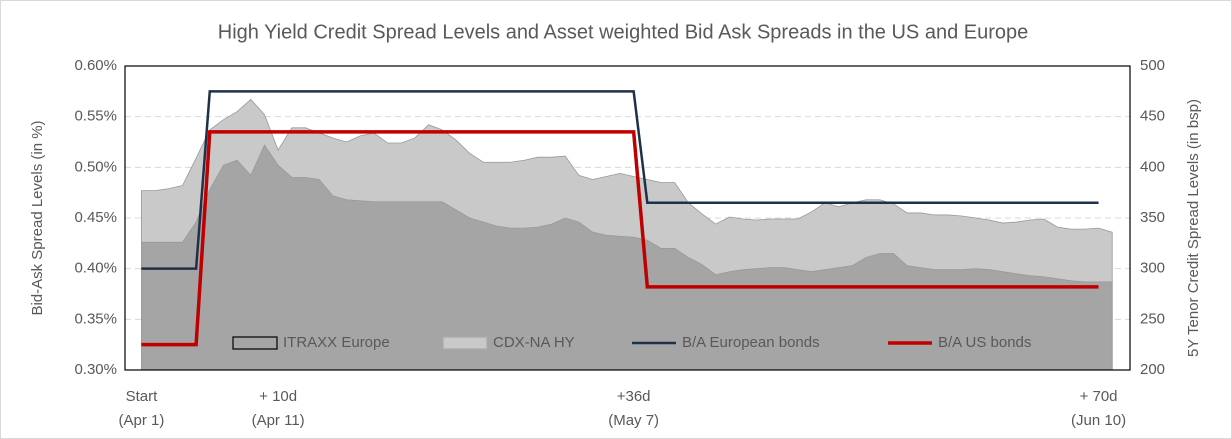 The height and width of the screenshot is (439, 1232). I want to click on legend-label: B/A US bonds, so click(984, 342).